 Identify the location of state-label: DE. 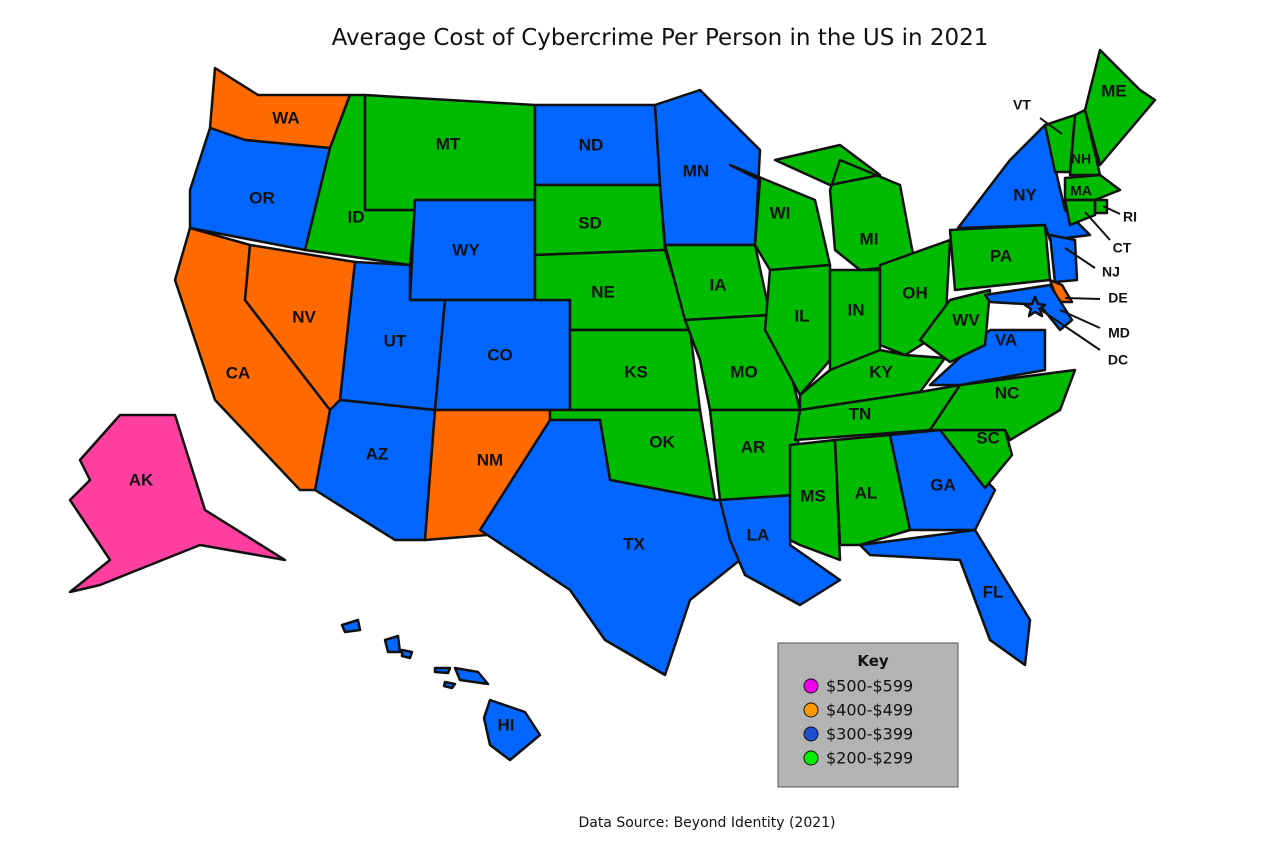
(1117, 298).